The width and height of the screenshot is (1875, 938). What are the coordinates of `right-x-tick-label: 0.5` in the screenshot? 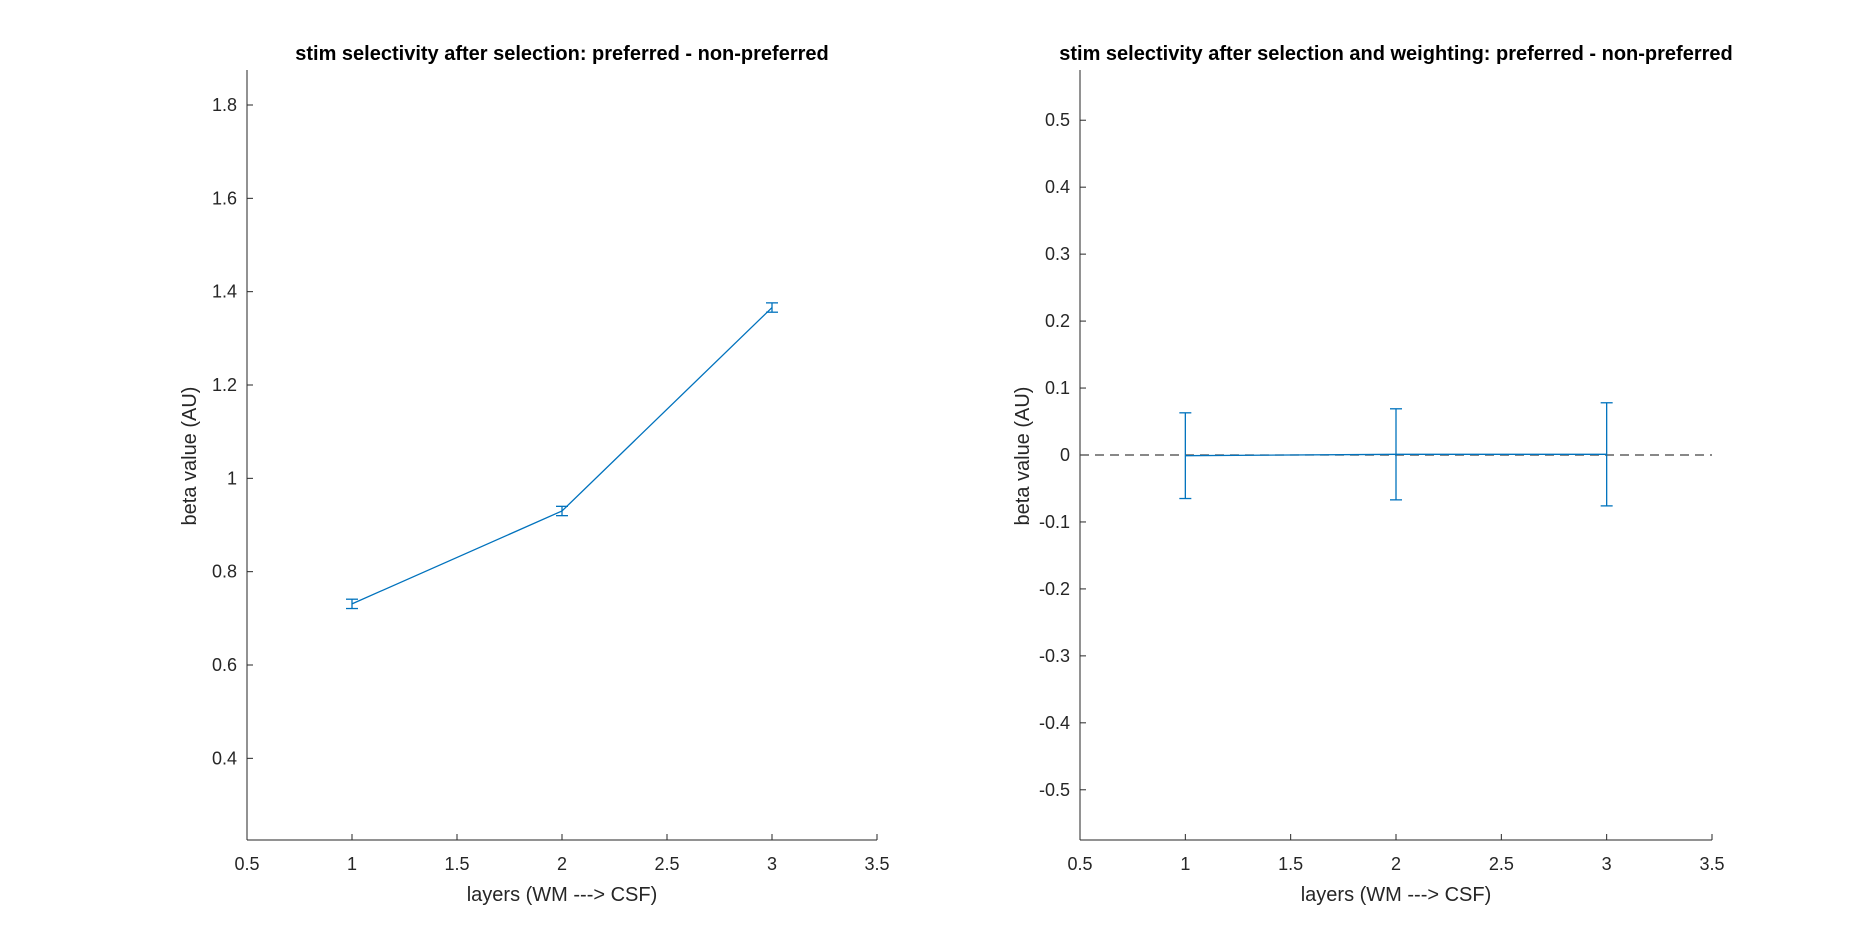 It's located at (1079, 864).